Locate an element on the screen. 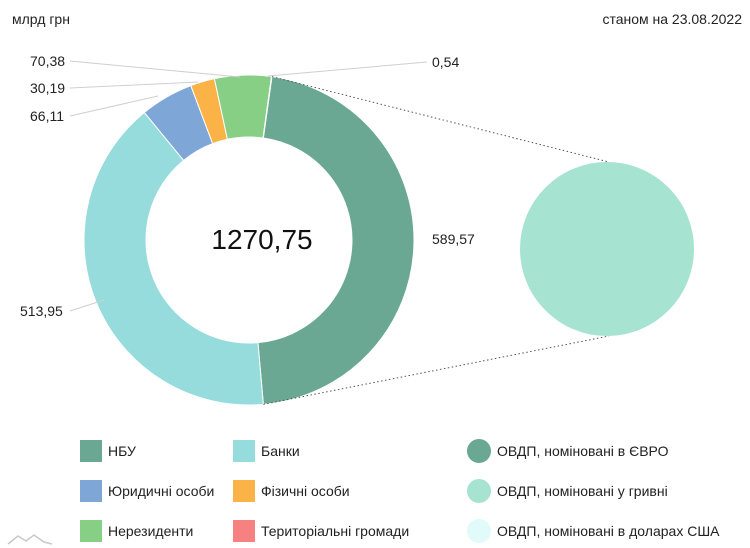 The image size is (750, 548). legend-label: ОВДП, номіновані в ЄВРО is located at coordinates (583, 451).